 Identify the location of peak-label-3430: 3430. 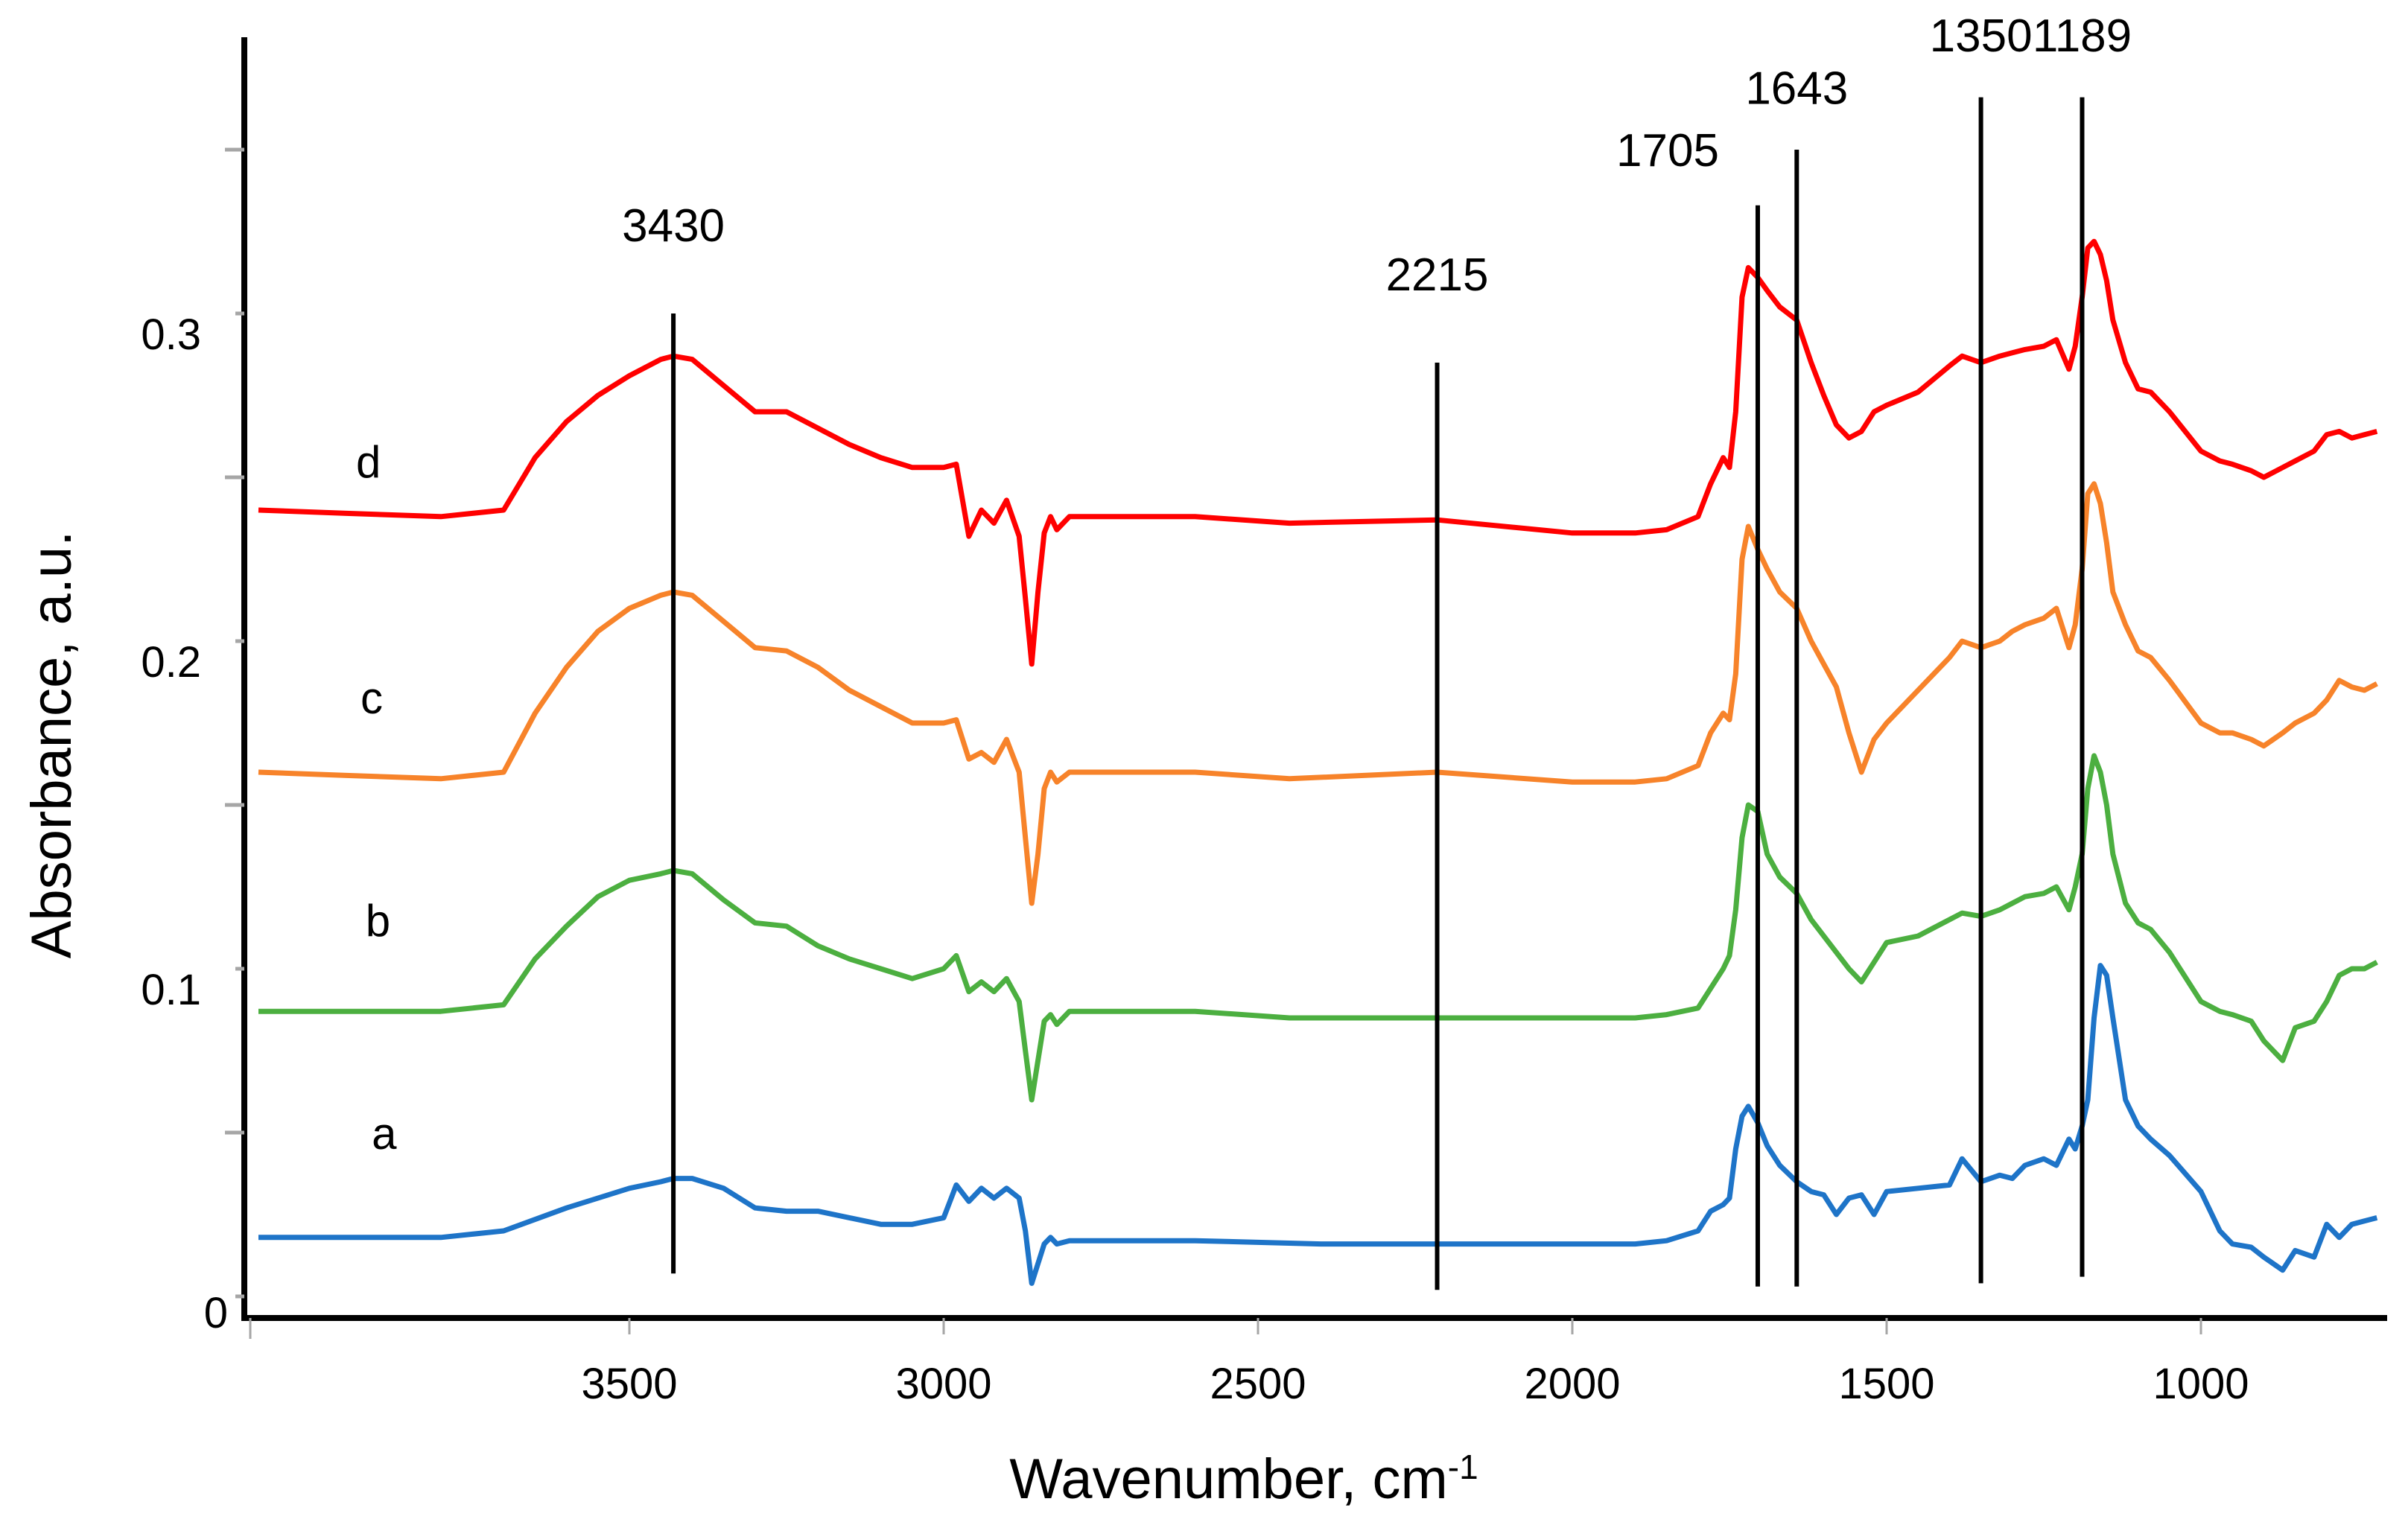
(674, 226).